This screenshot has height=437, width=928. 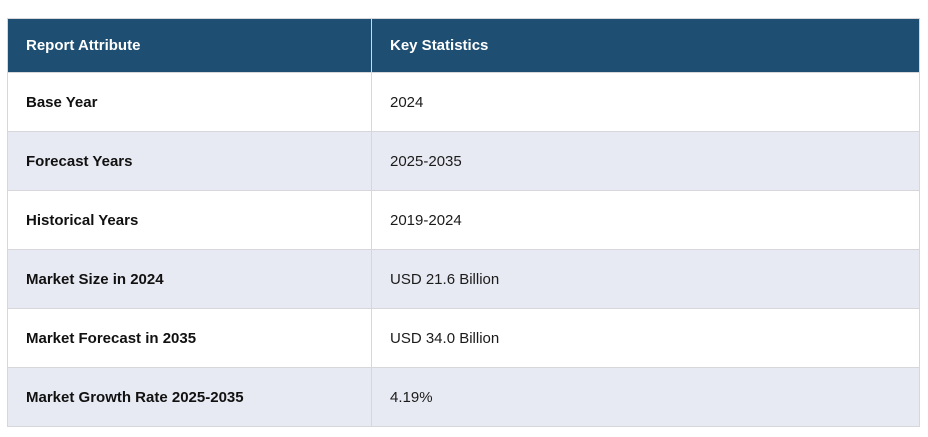 I want to click on attribute-cell-forecast-years: Forecast Years, so click(x=189, y=161).